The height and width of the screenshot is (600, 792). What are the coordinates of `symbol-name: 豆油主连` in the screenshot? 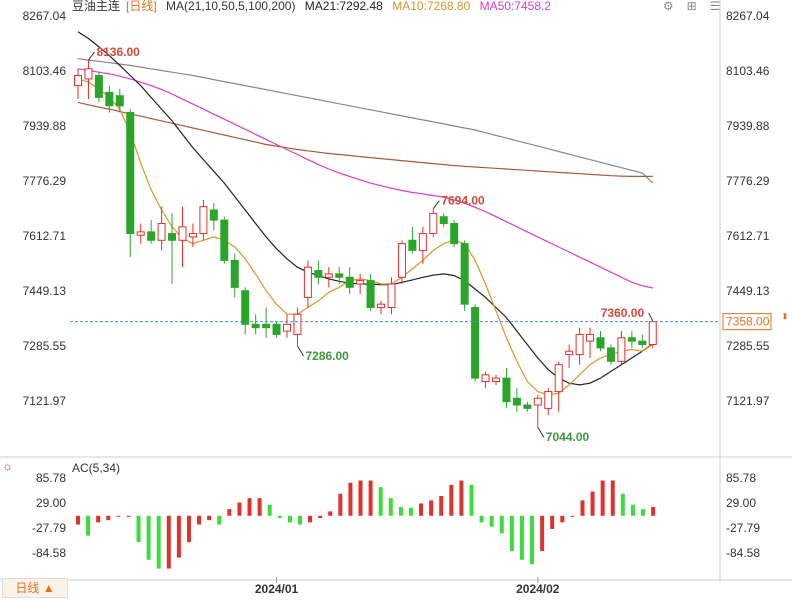 It's located at (96, 6).